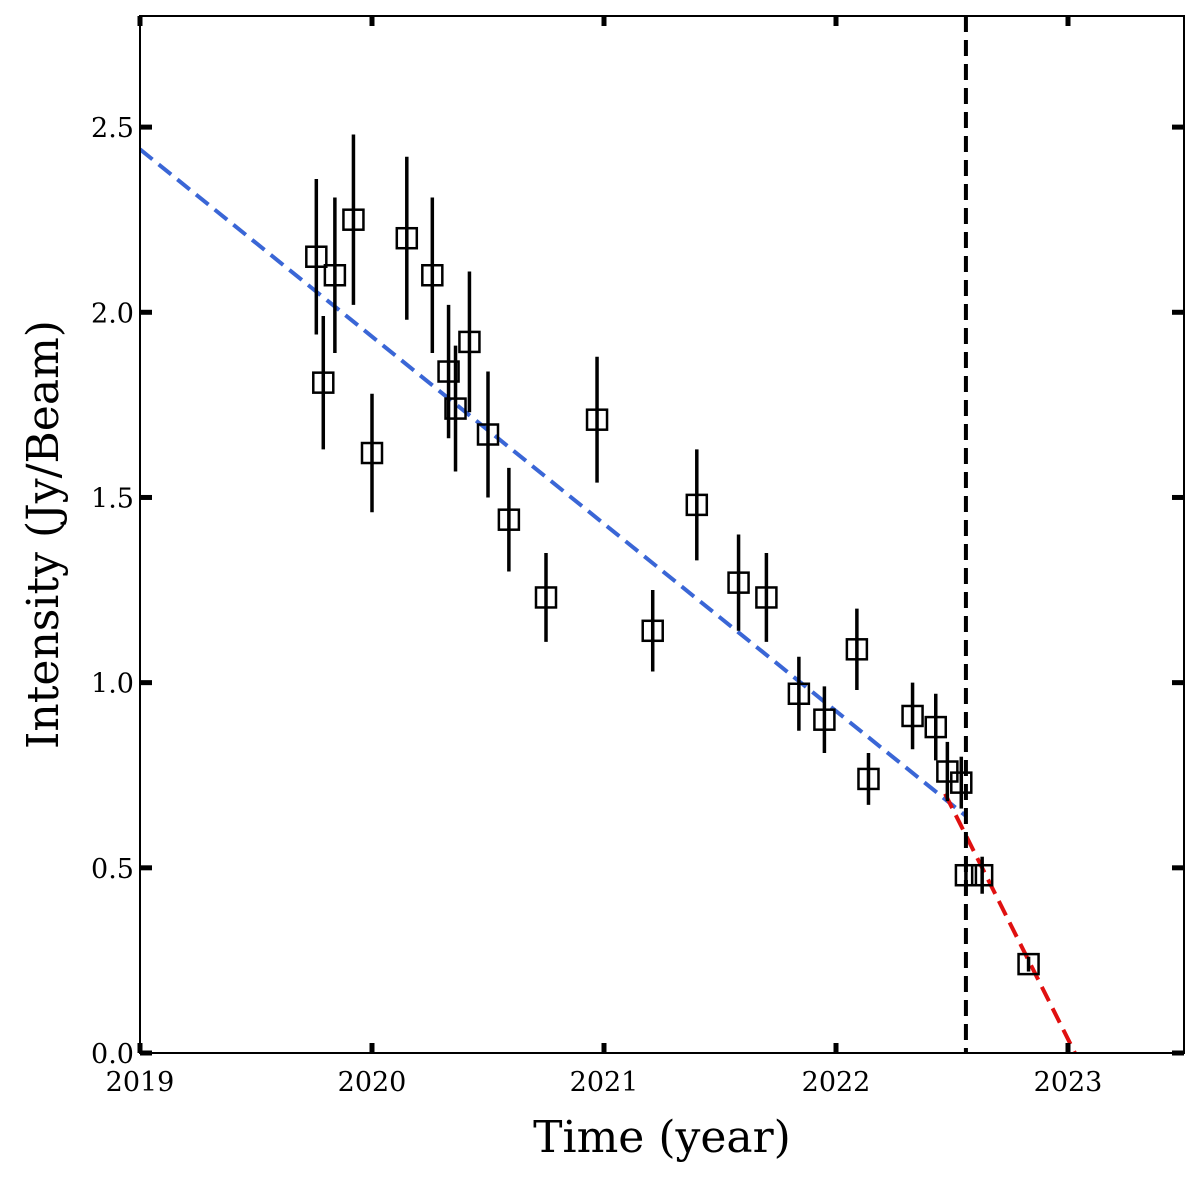  I want to click on y-tick-label: 2.0, so click(112, 313).